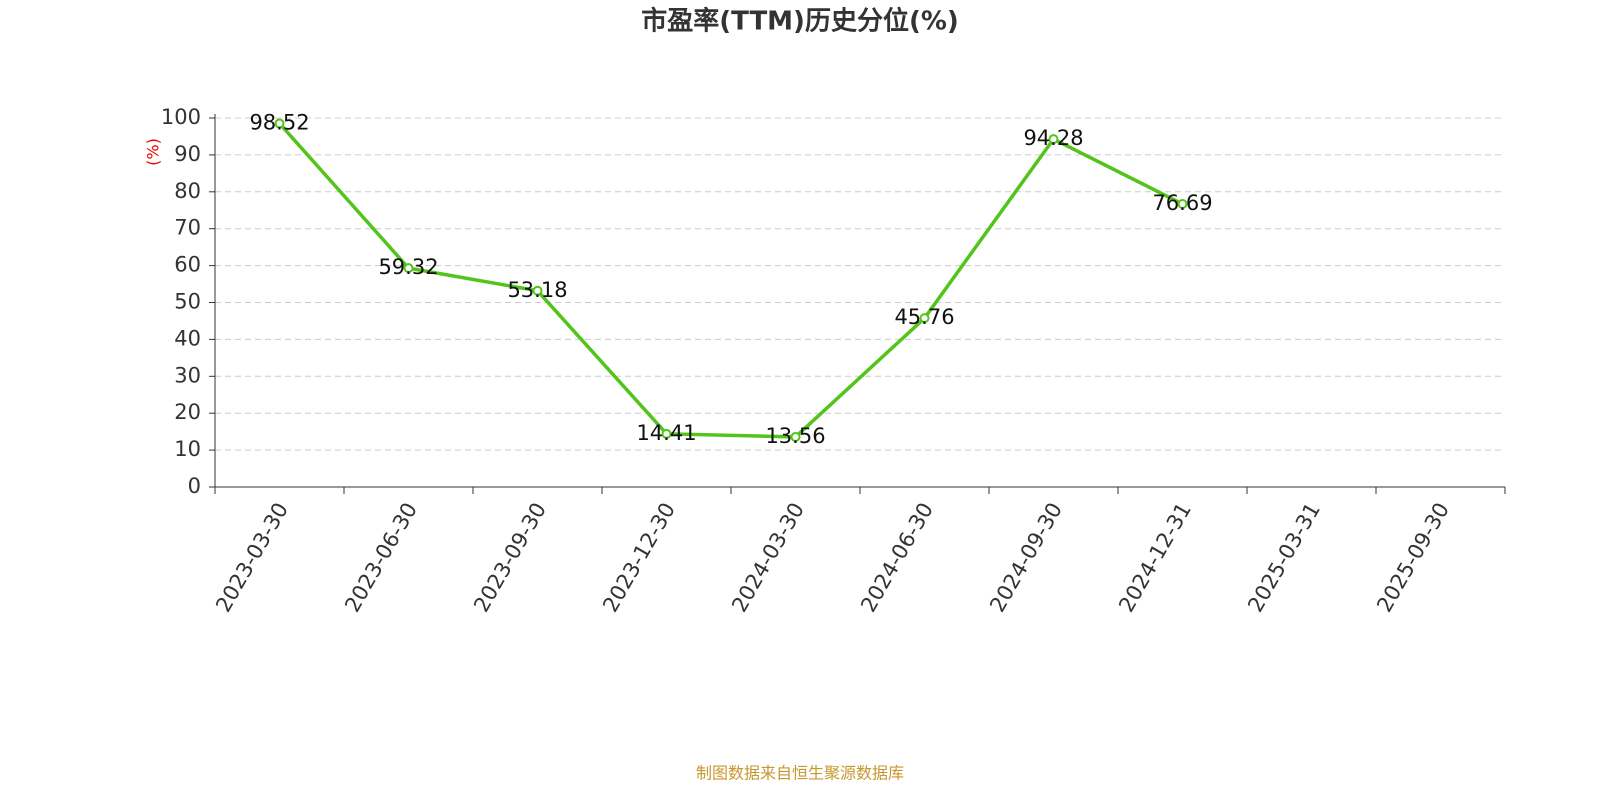 Image resolution: width=1600 pixels, height=800 pixels. What do you see at coordinates (1413, 558) in the screenshot?
I see `x-tick-label: 2025-09-30` at bounding box center [1413, 558].